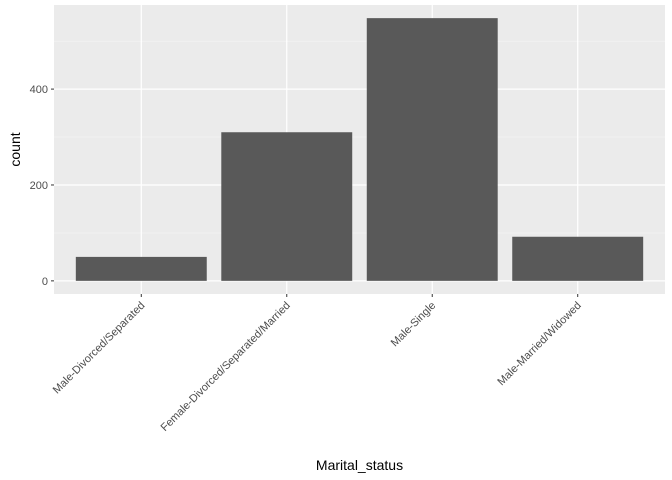  Describe the element at coordinates (539, 344) in the screenshot. I see `x-tick-label: Male-Married/Widowed` at that location.